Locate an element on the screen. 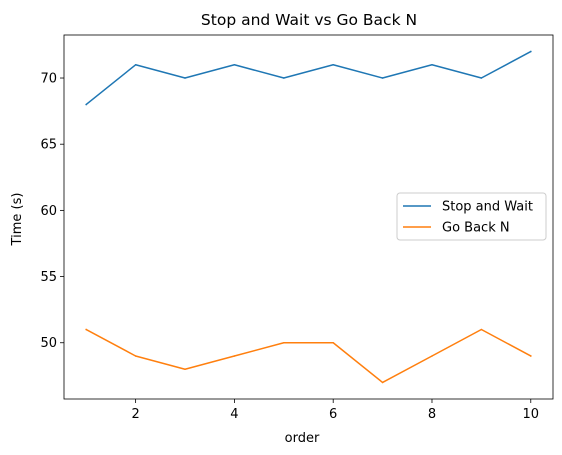 The height and width of the screenshot is (455, 562). legend-label-go-back-n: Go Back N is located at coordinates (476, 228).